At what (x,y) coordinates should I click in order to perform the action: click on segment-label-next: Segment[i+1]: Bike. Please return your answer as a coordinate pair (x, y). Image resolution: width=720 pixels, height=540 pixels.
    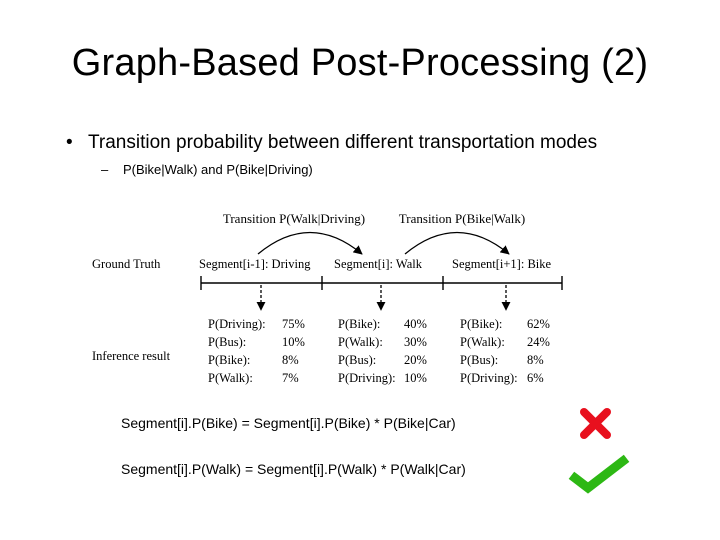
    Looking at the image, I should click on (501, 264).